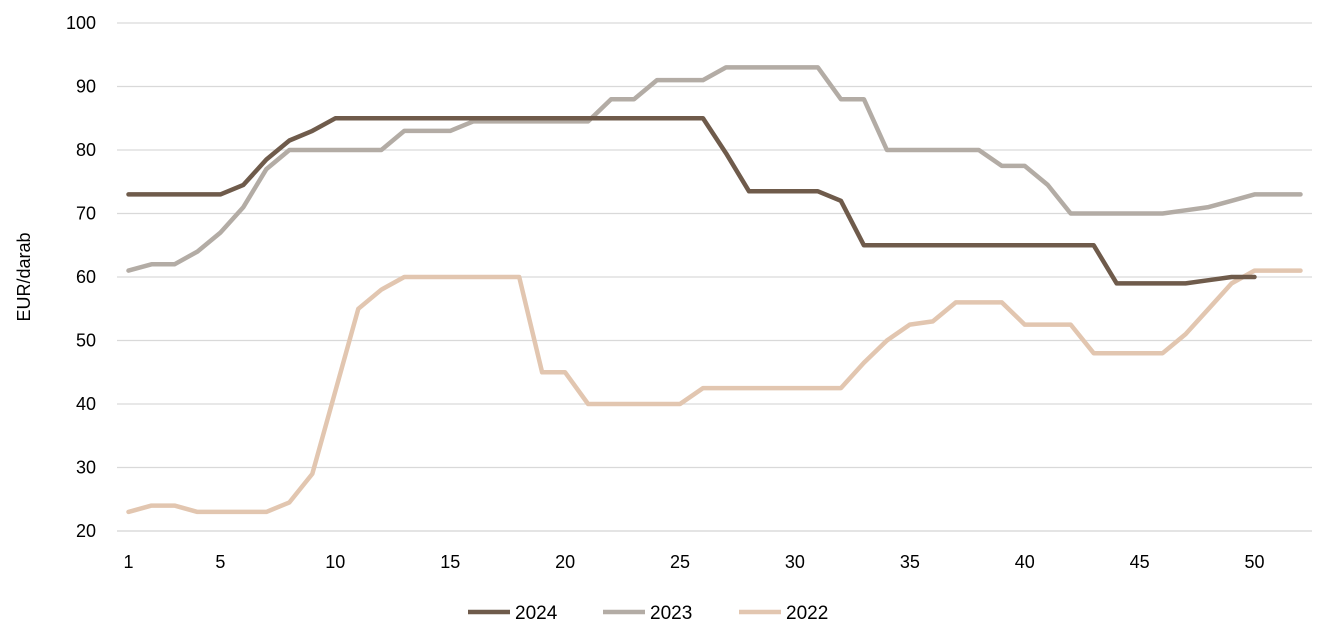  Describe the element at coordinates (693, 562) in the screenshot. I see `x-tick-labels: 1 5 10 15 20 25 30 35 40 45 50` at that location.